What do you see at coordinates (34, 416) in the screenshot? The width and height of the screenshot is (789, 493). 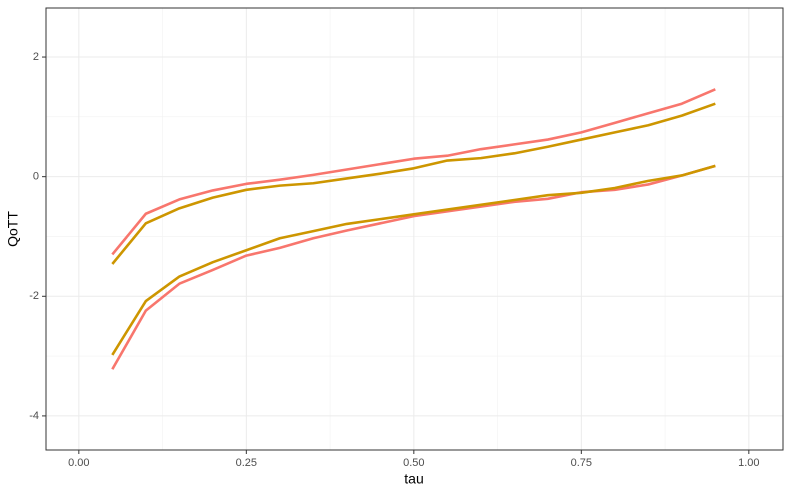 I see `y-tick-label: -4` at bounding box center [34, 416].